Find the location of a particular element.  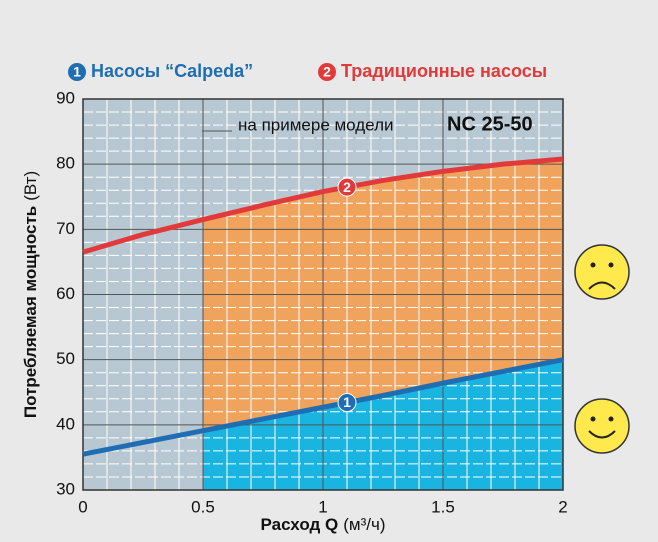

legend-badge-label: 2 is located at coordinates (327, 72).